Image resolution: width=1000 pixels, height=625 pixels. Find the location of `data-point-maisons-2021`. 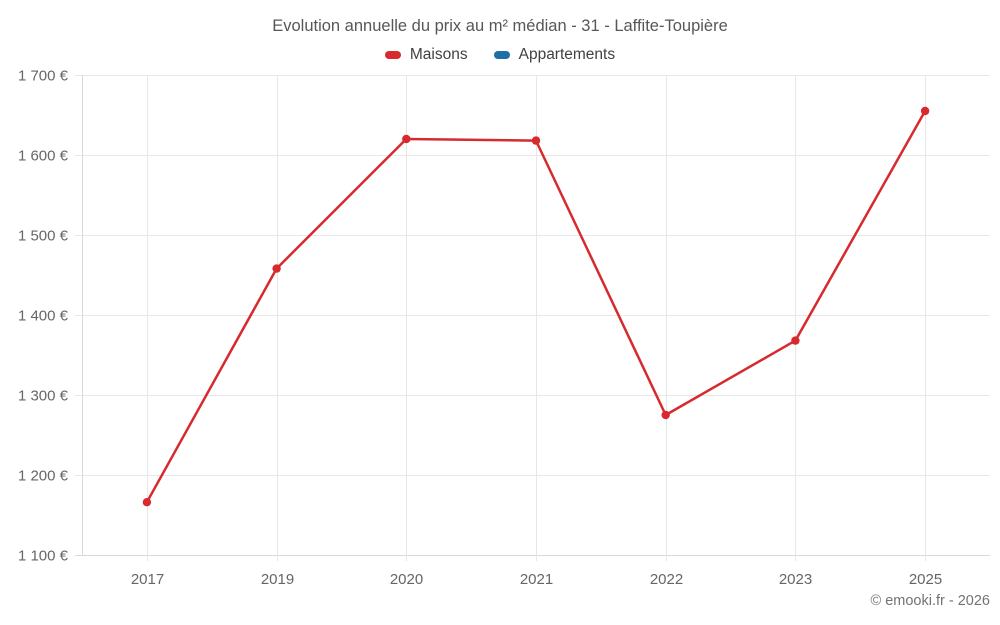

data-point-maisons-2021 is located at coordinates (536, 140).